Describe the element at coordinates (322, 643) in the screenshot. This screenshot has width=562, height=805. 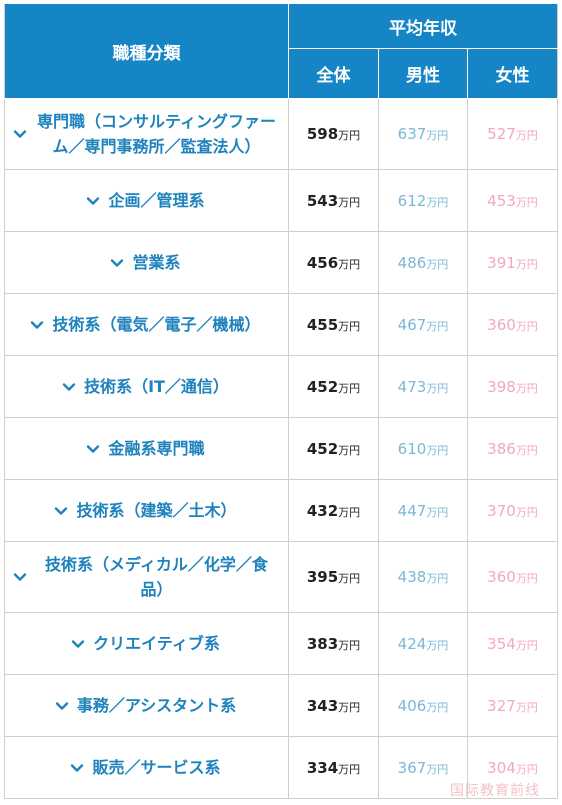
I see `income-all-value: 383` at that location.